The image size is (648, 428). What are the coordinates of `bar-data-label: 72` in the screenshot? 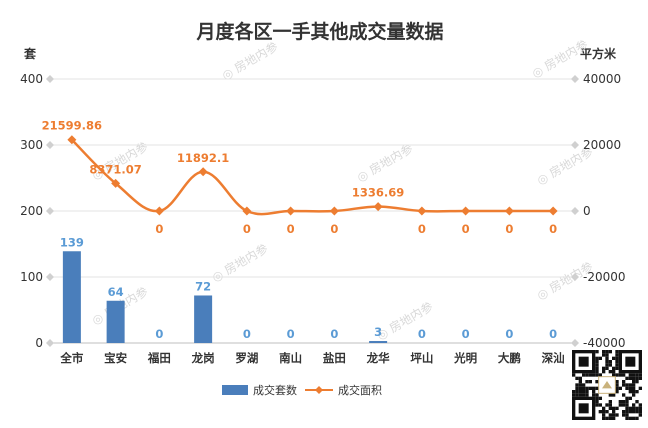 It's located at (203, 286).